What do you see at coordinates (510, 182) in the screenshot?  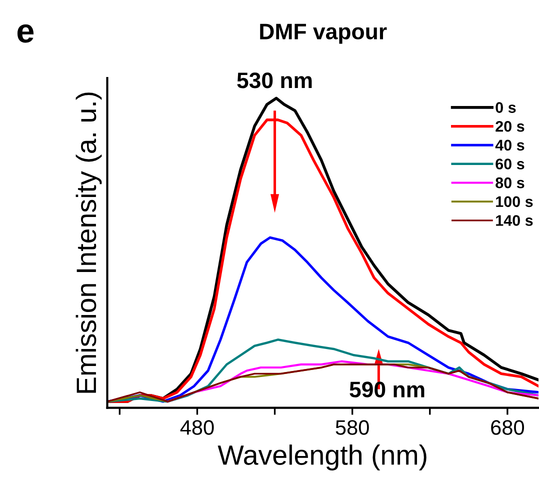 I see `legend-label: 80 s` at bounding box center [510, 182].